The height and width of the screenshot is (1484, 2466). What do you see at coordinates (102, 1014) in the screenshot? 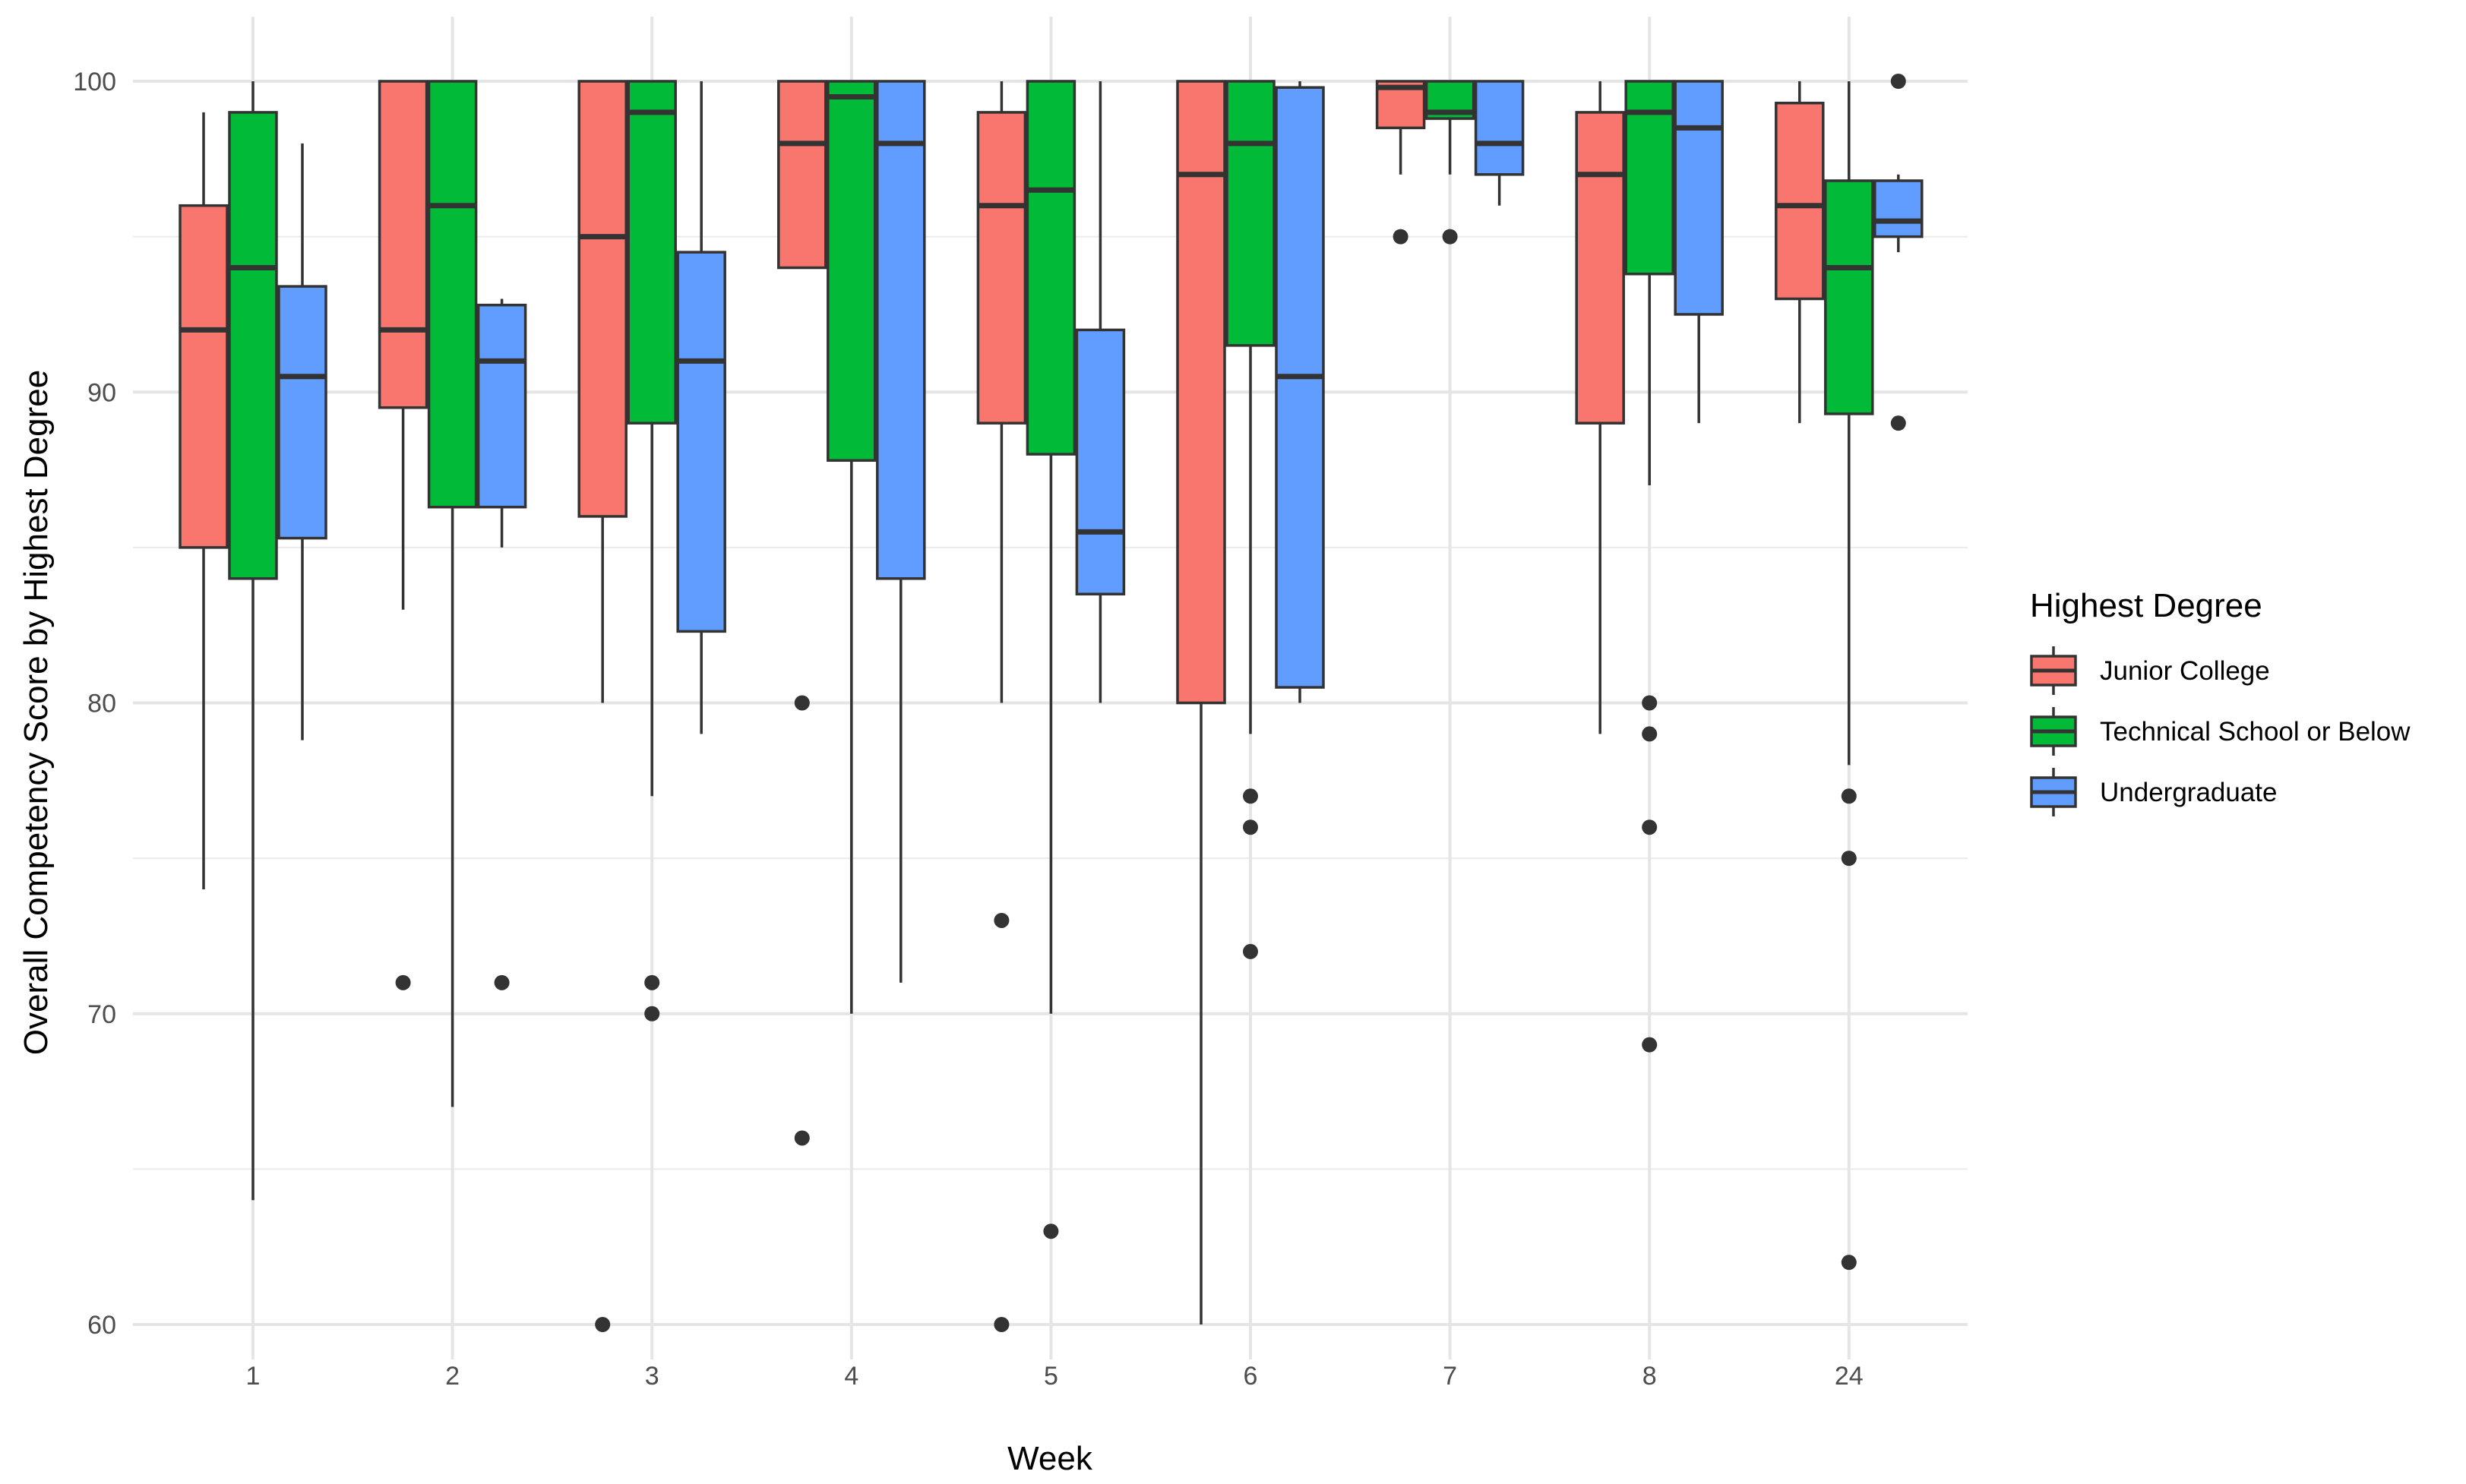
I see `y-tick-label: 70` at bounding box center [102, 1014].